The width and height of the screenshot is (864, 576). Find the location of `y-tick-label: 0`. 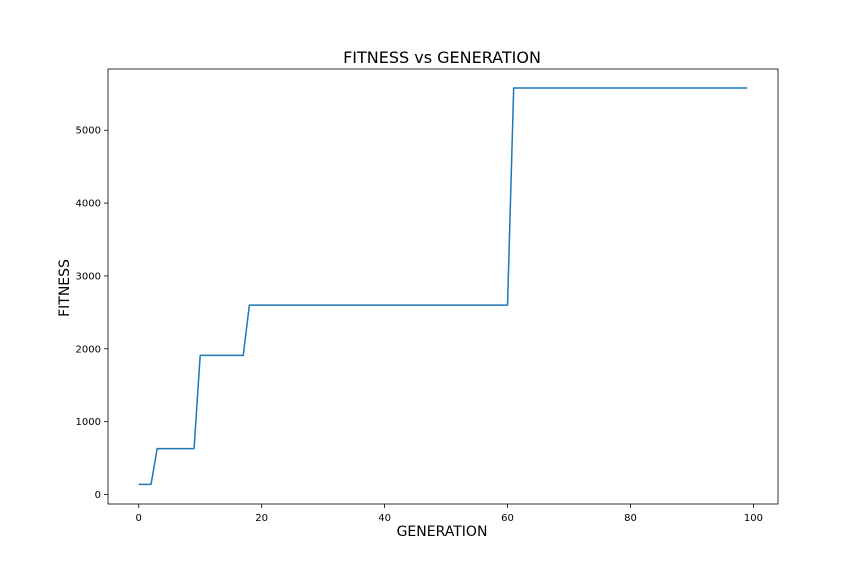

y-tick-label: 0 is located at coordinates (98, 495).